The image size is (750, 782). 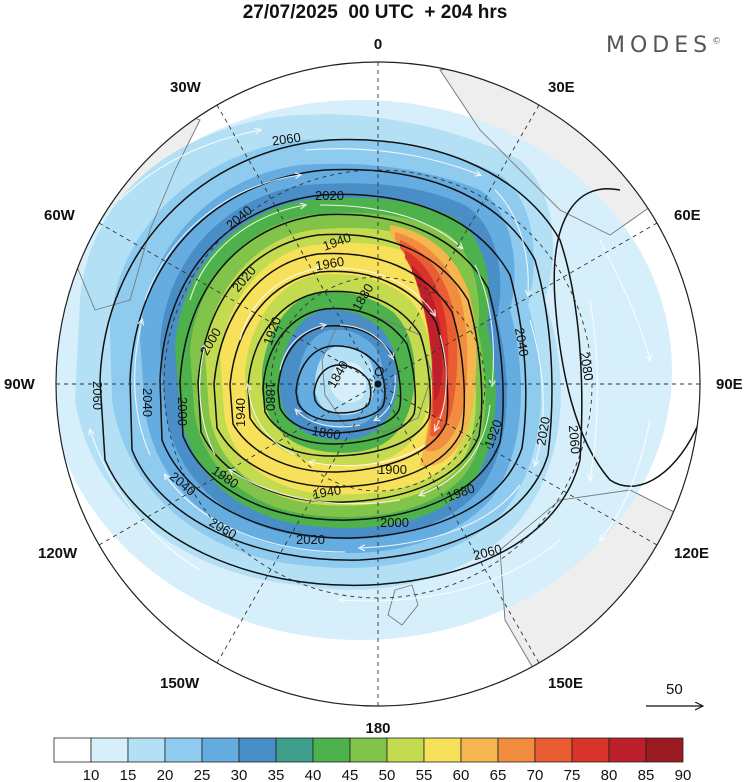 What do you see at coordinates (587, 366) in the screenshot?
I see `contour-label: 2080` at bounding box center [587, 366].